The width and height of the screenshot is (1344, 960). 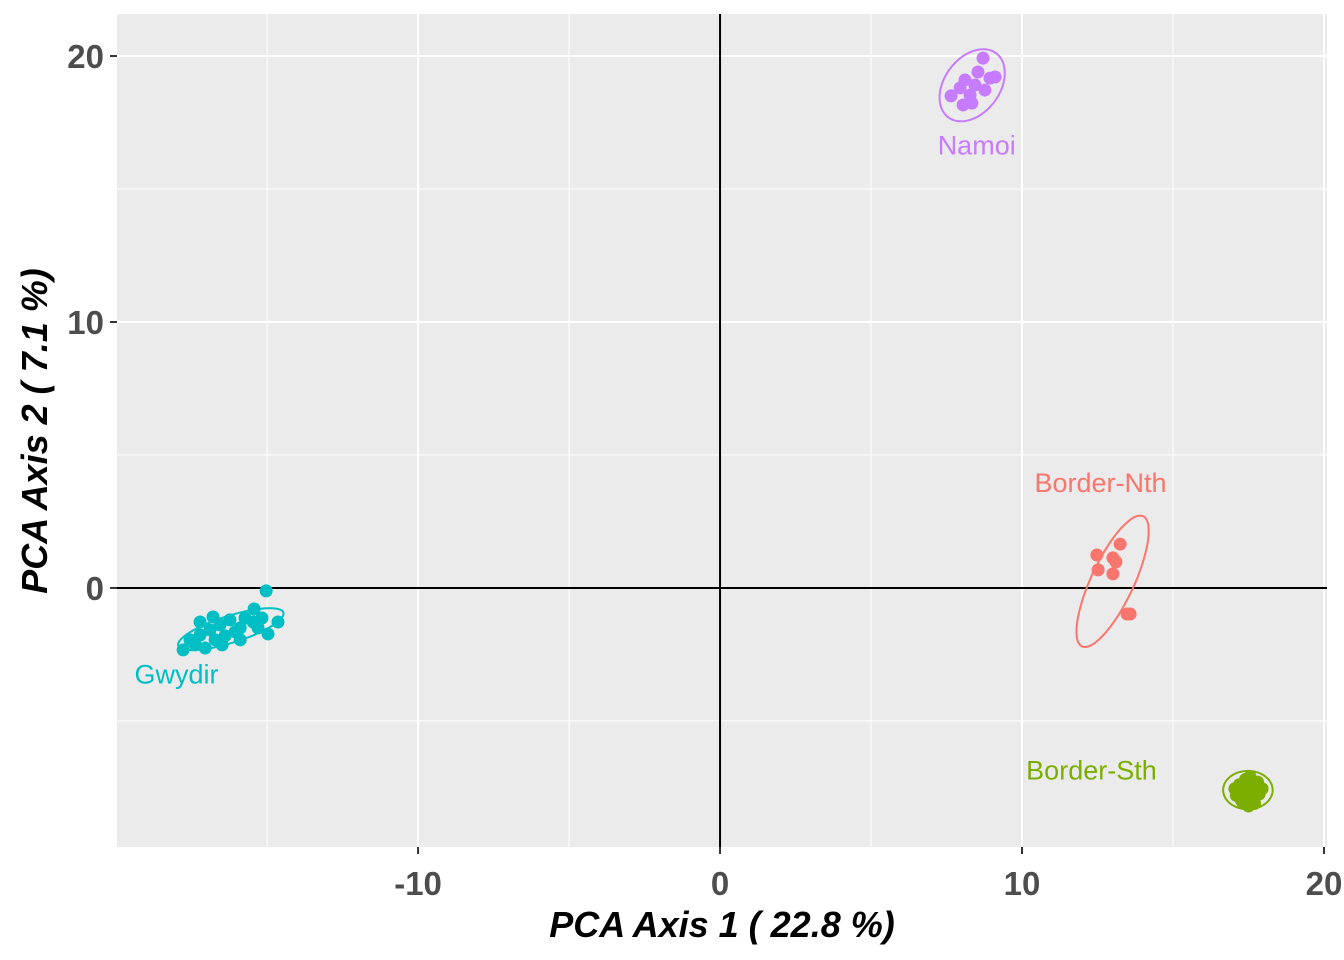 What do you see at coordinates (418, 883) in the screenshot?
I see `x-tick-label: -10` at bounding box center [418, 883].